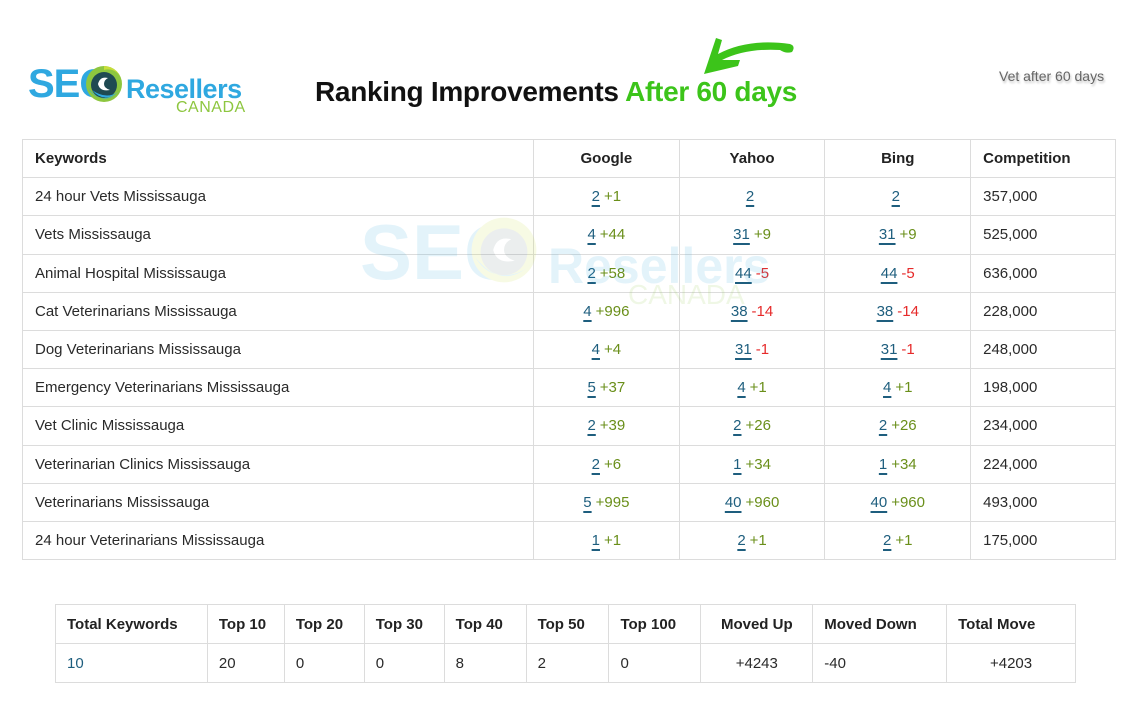 Image resolution: width=1138 pixels, height=728 pixels. I want to click on keyword-cell: Veterinarians Mississauga, so click(278, 502).